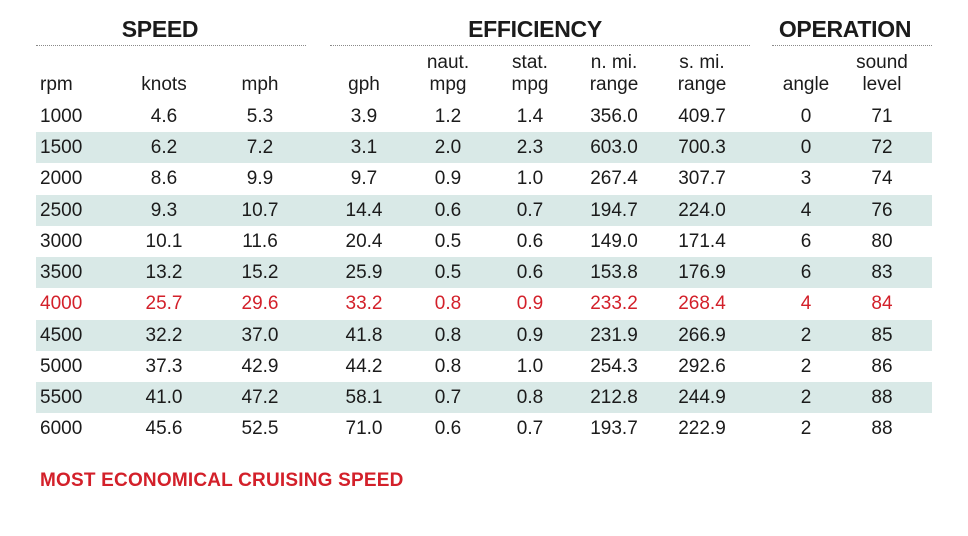  What do you see at coordinates (614, 366) in the screenshot?
I see `cell-n-mi-range: 254.3` at bounding box center [614, 366].